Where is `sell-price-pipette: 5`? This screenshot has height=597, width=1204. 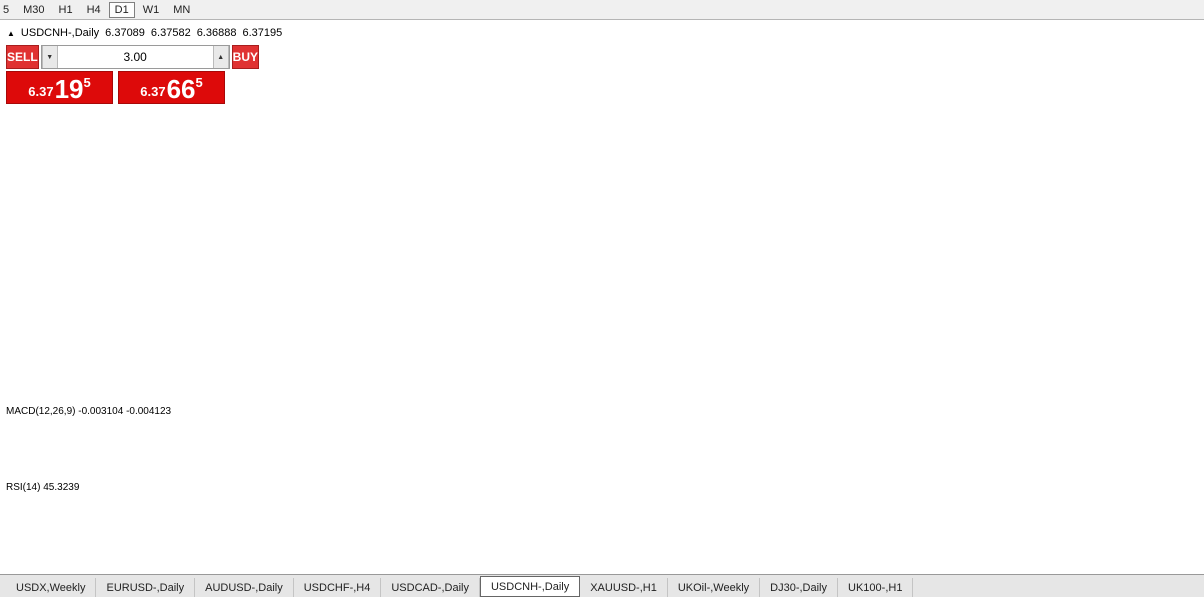
sell-price-pipette: 5 is located at coordinates (87, 82).